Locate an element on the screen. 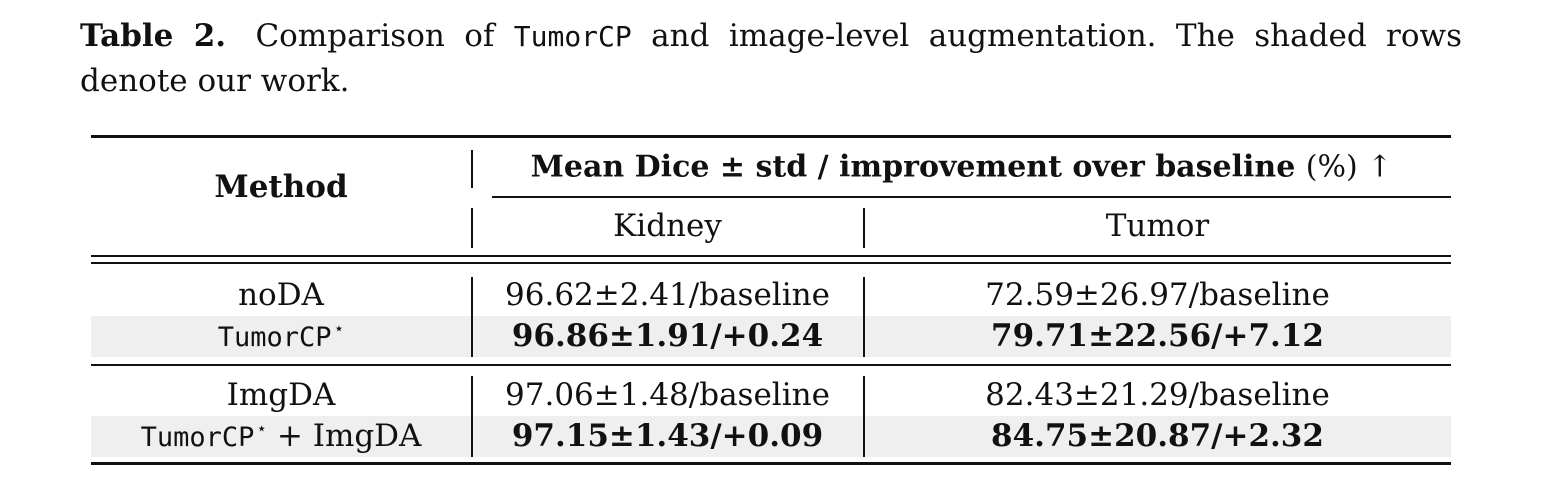 The image size is (1562, 496). header-cmidrule is located at coordinates (971, 197).